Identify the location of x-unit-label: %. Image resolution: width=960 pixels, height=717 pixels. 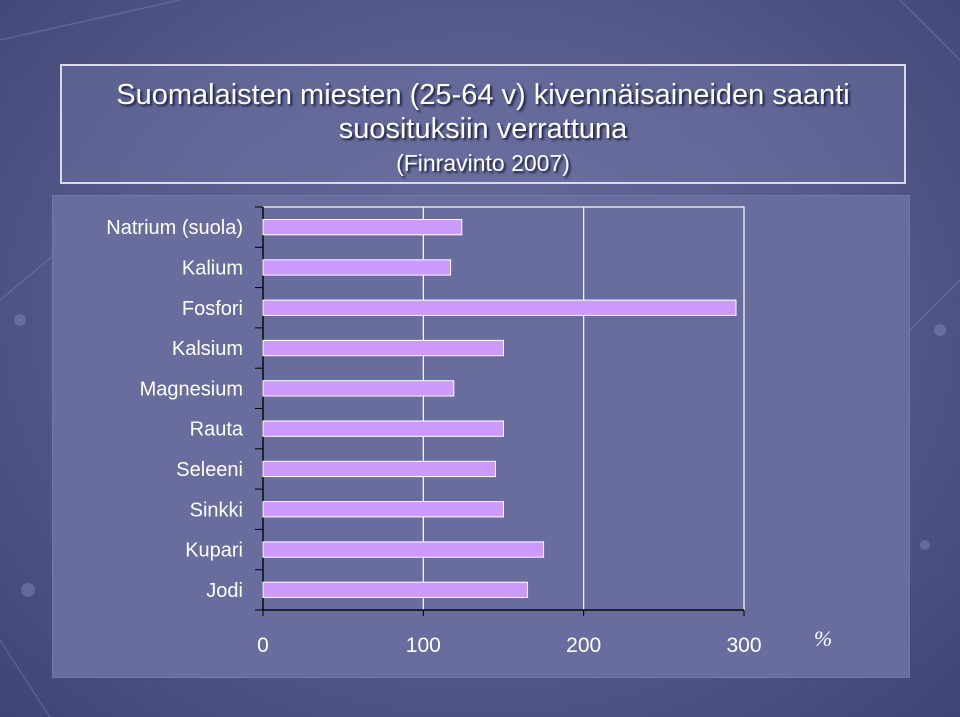
(823, 638).